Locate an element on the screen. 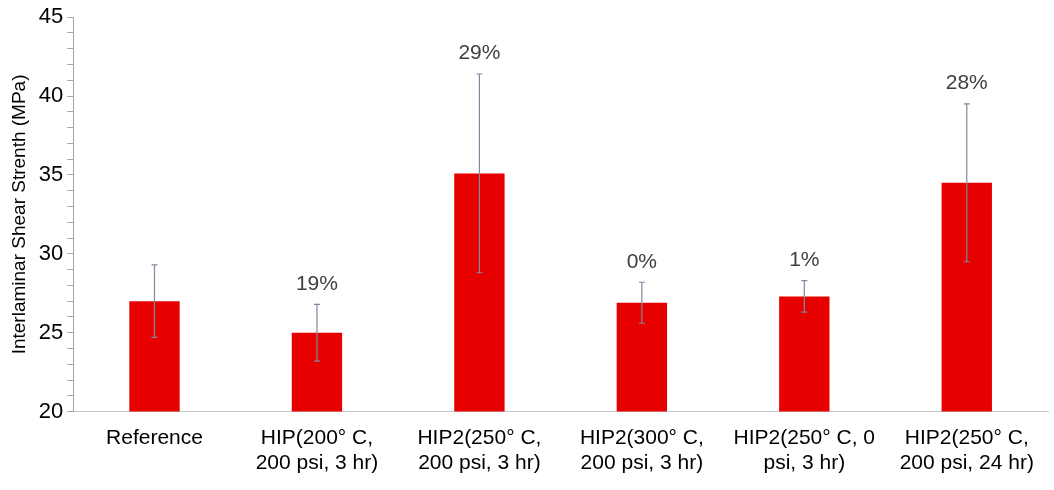 The height and width of the screenshot is (490, 1054). y-tick-label: 40 is located at coordinates (51, 95).